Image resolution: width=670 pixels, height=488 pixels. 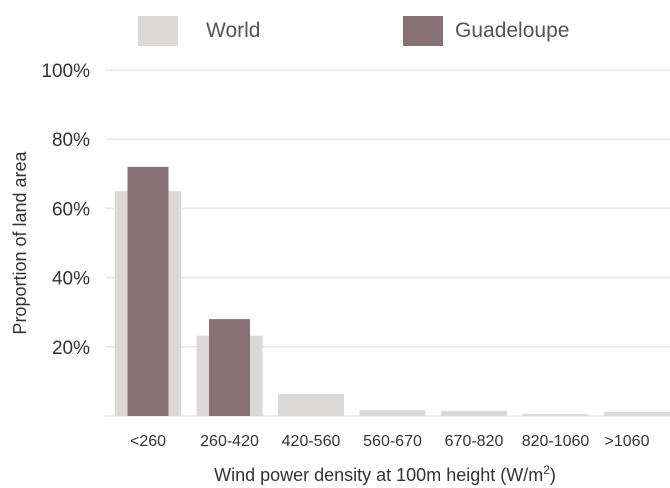 I want to click on legend-swatch-world, so click(x=158, y=31).